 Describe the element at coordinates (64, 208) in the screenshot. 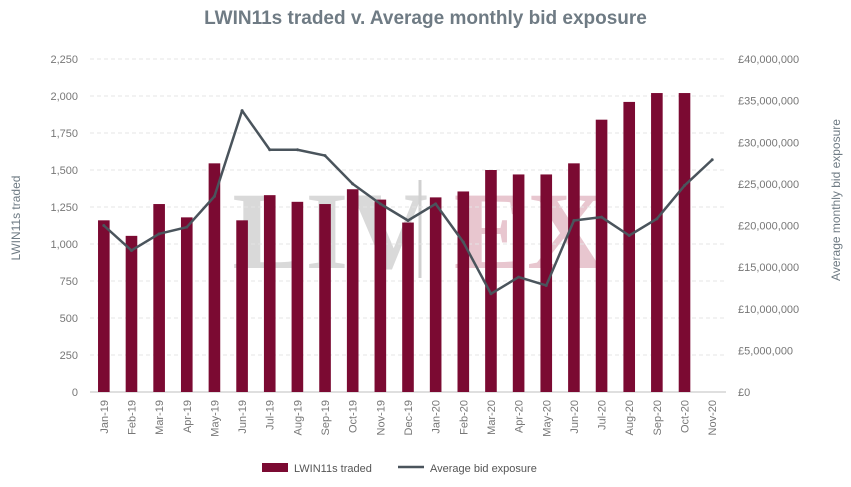

I see `left-tick-label: 1,250` at that location.